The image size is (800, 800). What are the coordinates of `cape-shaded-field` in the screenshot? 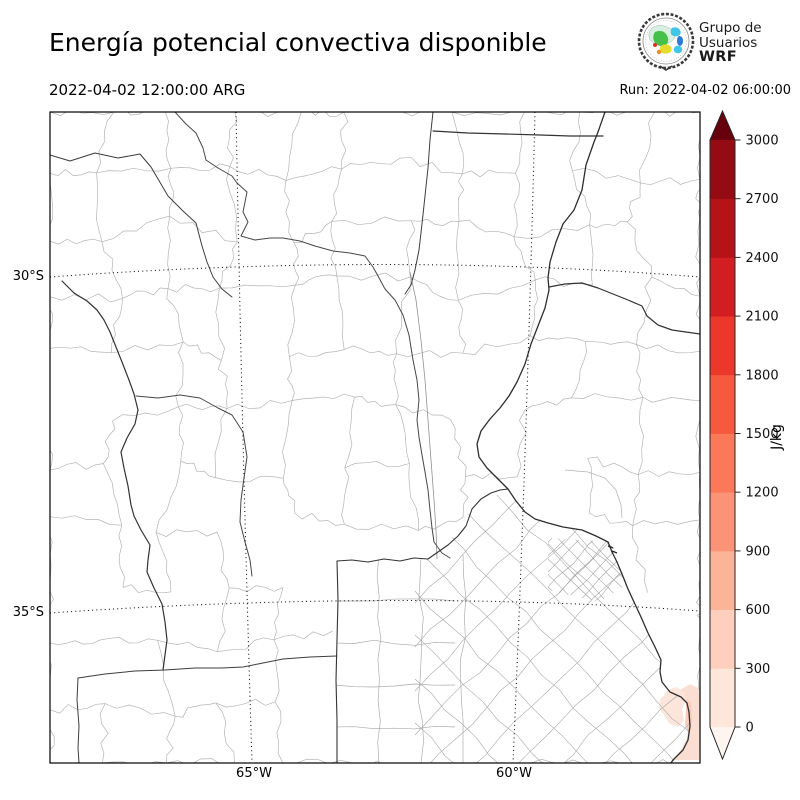 It's located at (679, 722).